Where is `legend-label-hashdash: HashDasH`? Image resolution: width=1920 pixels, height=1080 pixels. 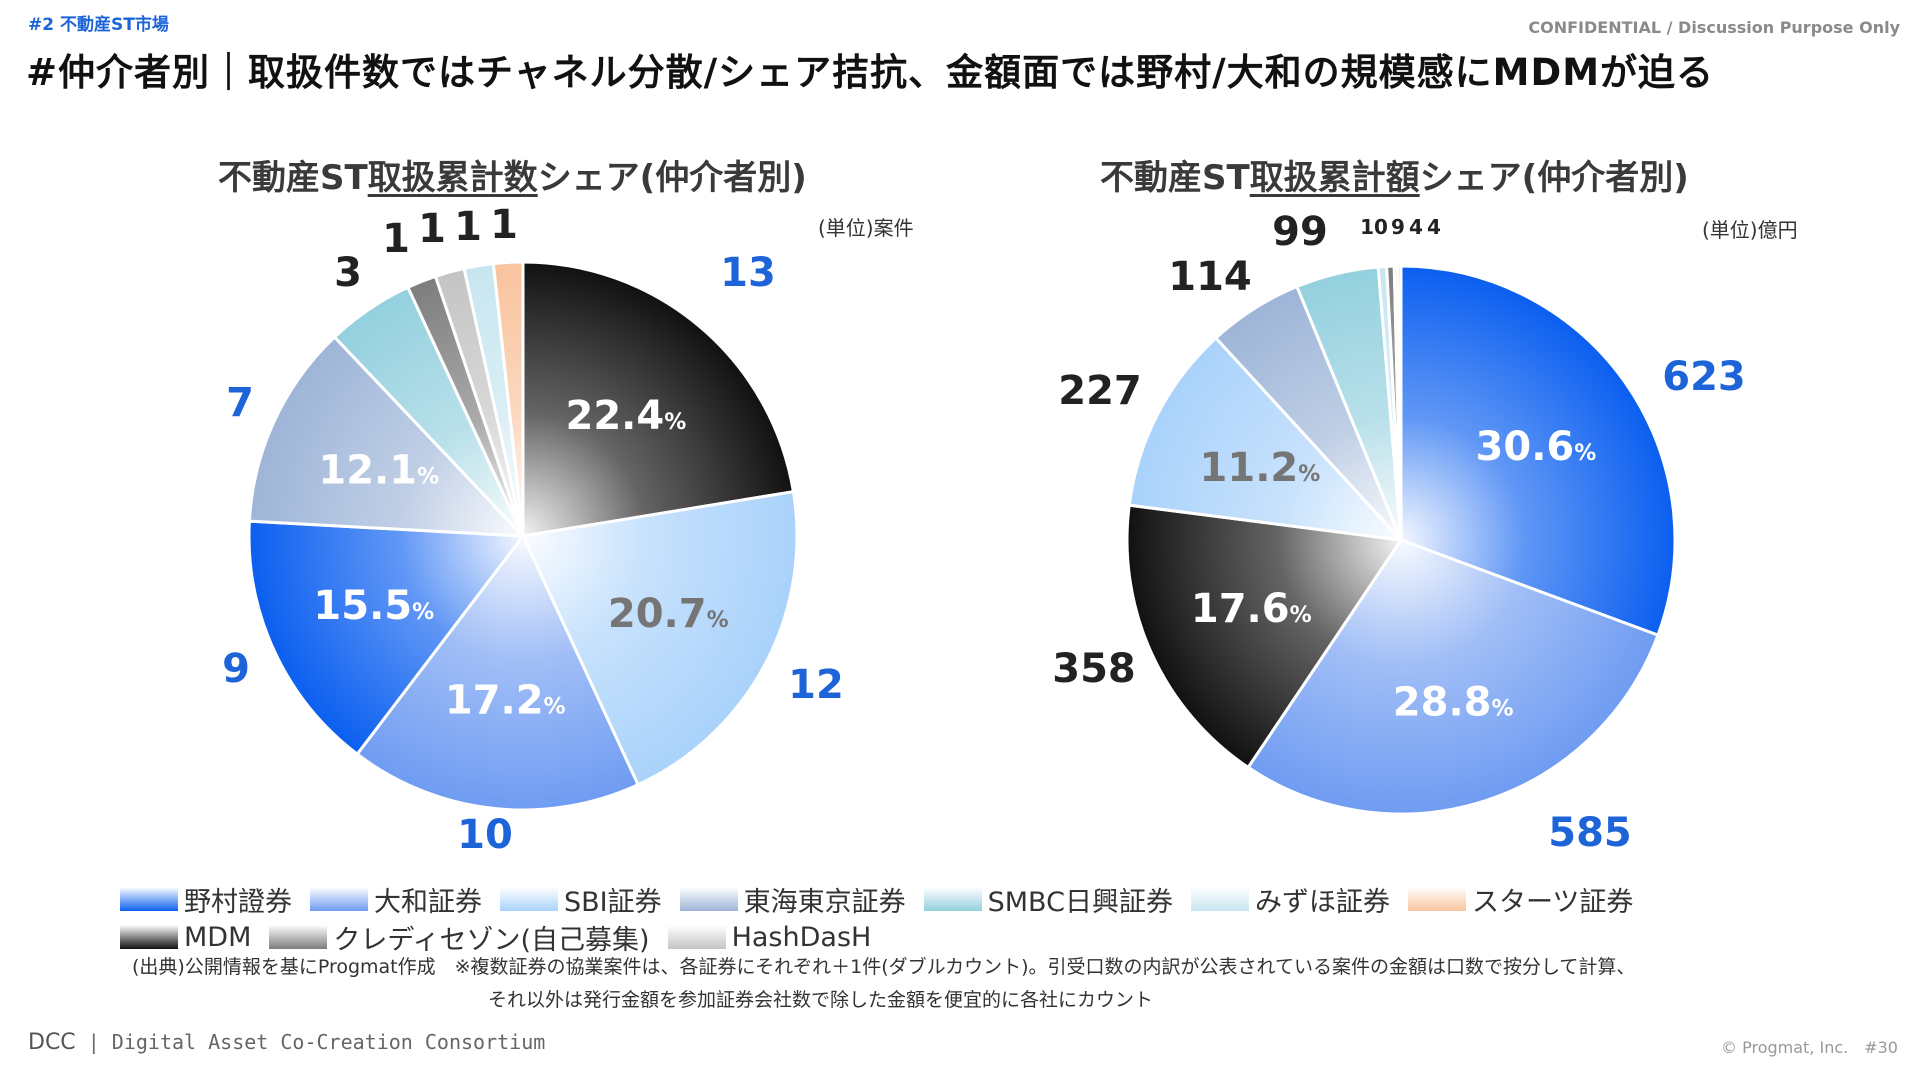
legend-label-hashdash: HashDasH is located at coordinates (801, 937).